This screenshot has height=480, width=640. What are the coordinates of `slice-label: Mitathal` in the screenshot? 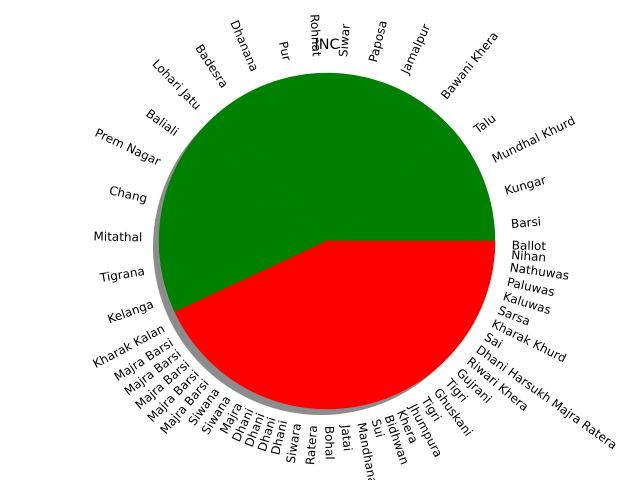 It's located at (117, 236).